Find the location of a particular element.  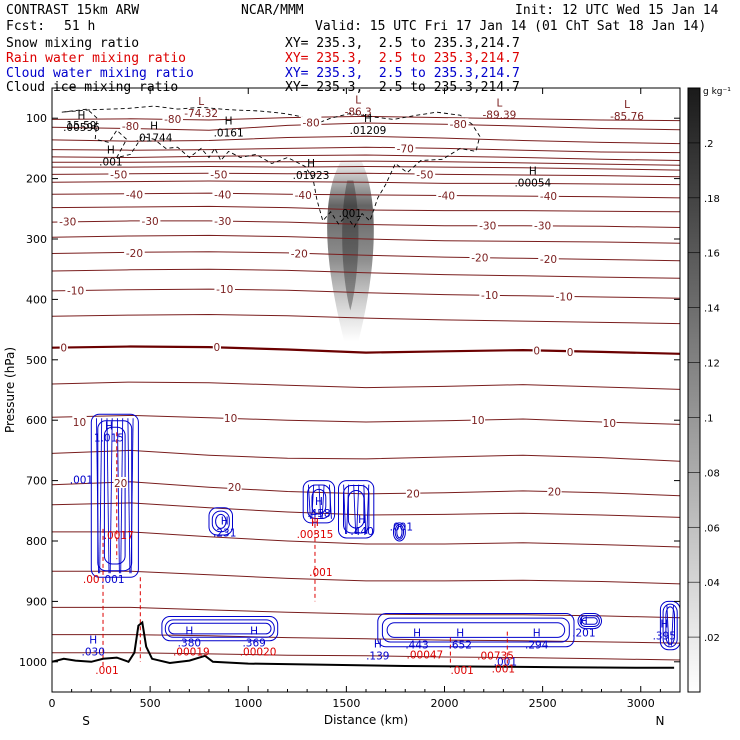

colorbar-tick-label: .14 is located at coordinates (712, 309).